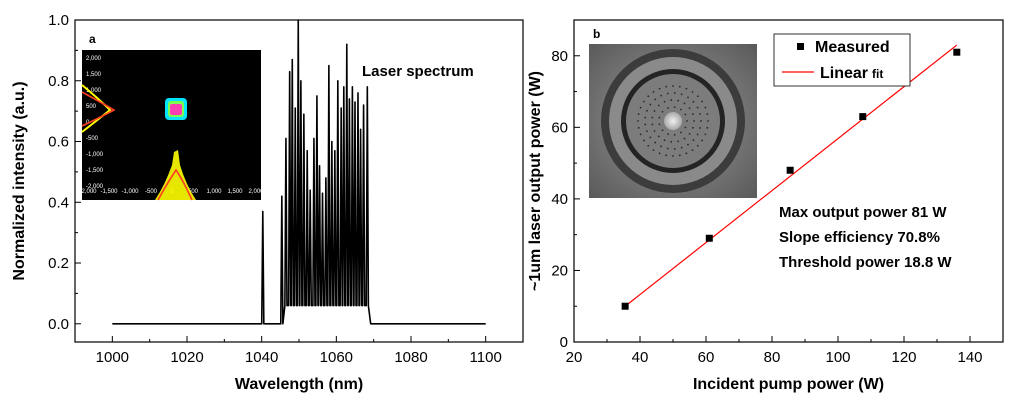 The image size is (1024, 412). Describe the element at coordinates (175, 184) in the screenshot. I see `inset-bottom-profile-red` at that location.